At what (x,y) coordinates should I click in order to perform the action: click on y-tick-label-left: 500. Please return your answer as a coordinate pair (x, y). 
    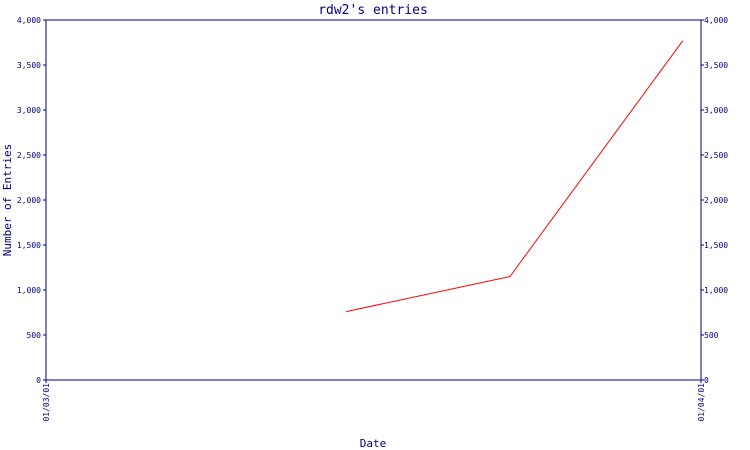
    Looking at the image, I should click on (34, 335).